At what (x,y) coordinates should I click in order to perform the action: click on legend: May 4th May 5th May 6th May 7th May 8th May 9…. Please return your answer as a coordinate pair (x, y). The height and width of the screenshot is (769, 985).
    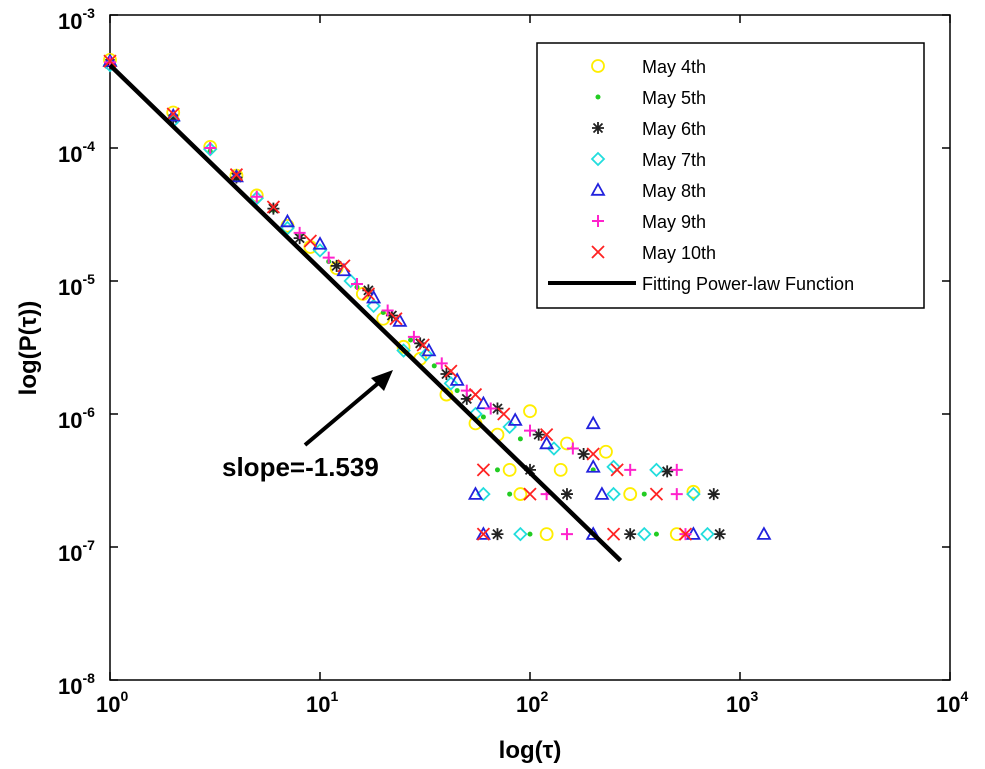
    Looking at the image, I should click on (730, 175).